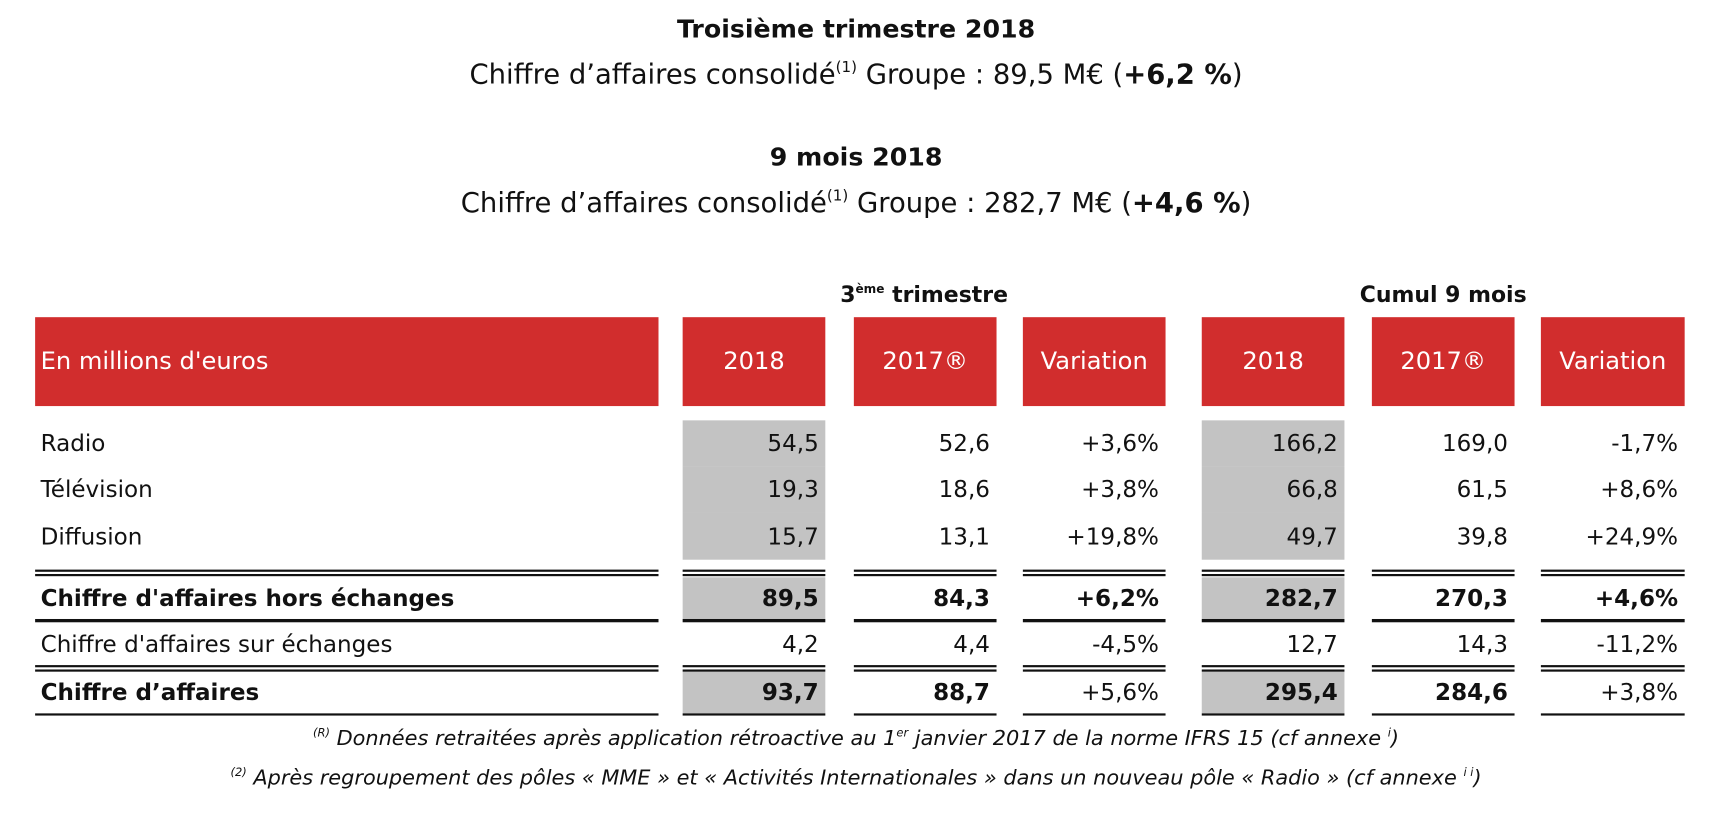  What do you see at coordinates (754, 536) in the screenshot?
I see `table-cell: 15,7` at bounding box center [754, 536].